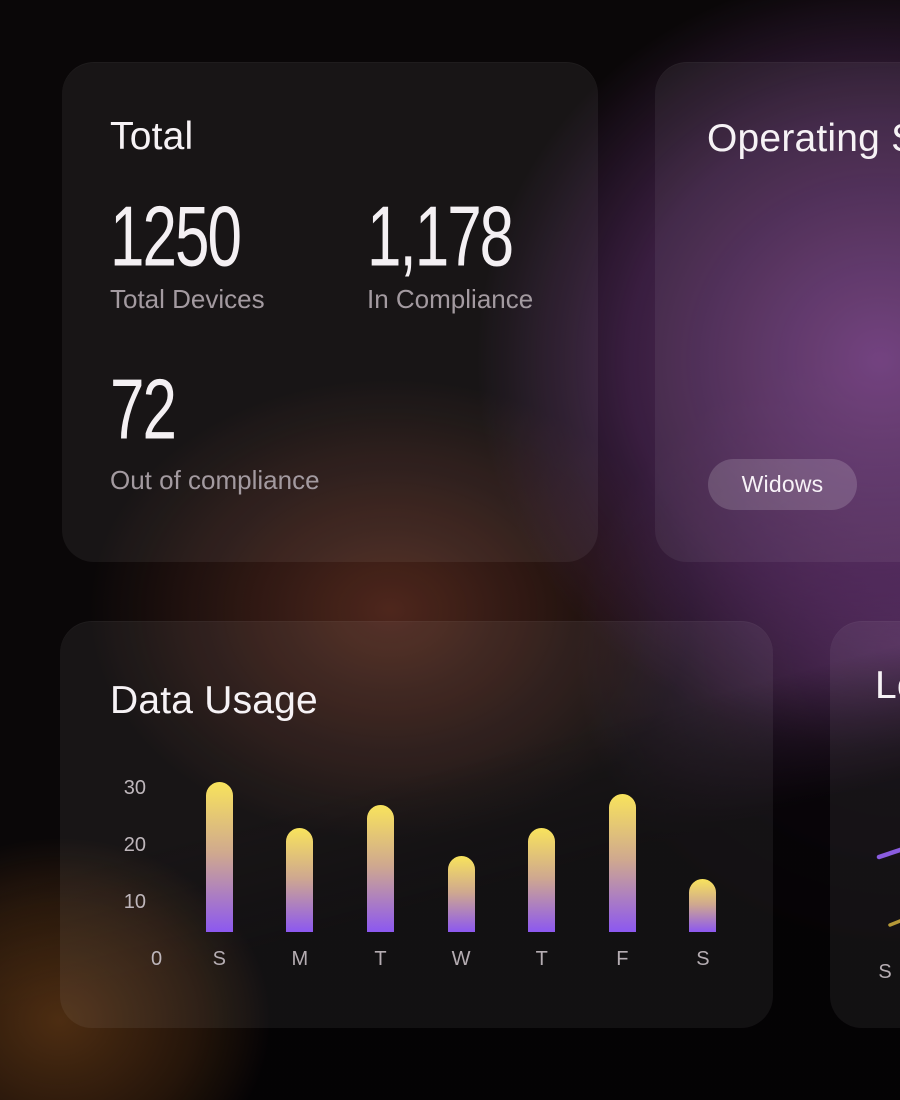 The height and width of the screenshot is (1100, 900). I want to click on in-compliance-label: In Compliance, so click(450, 299).